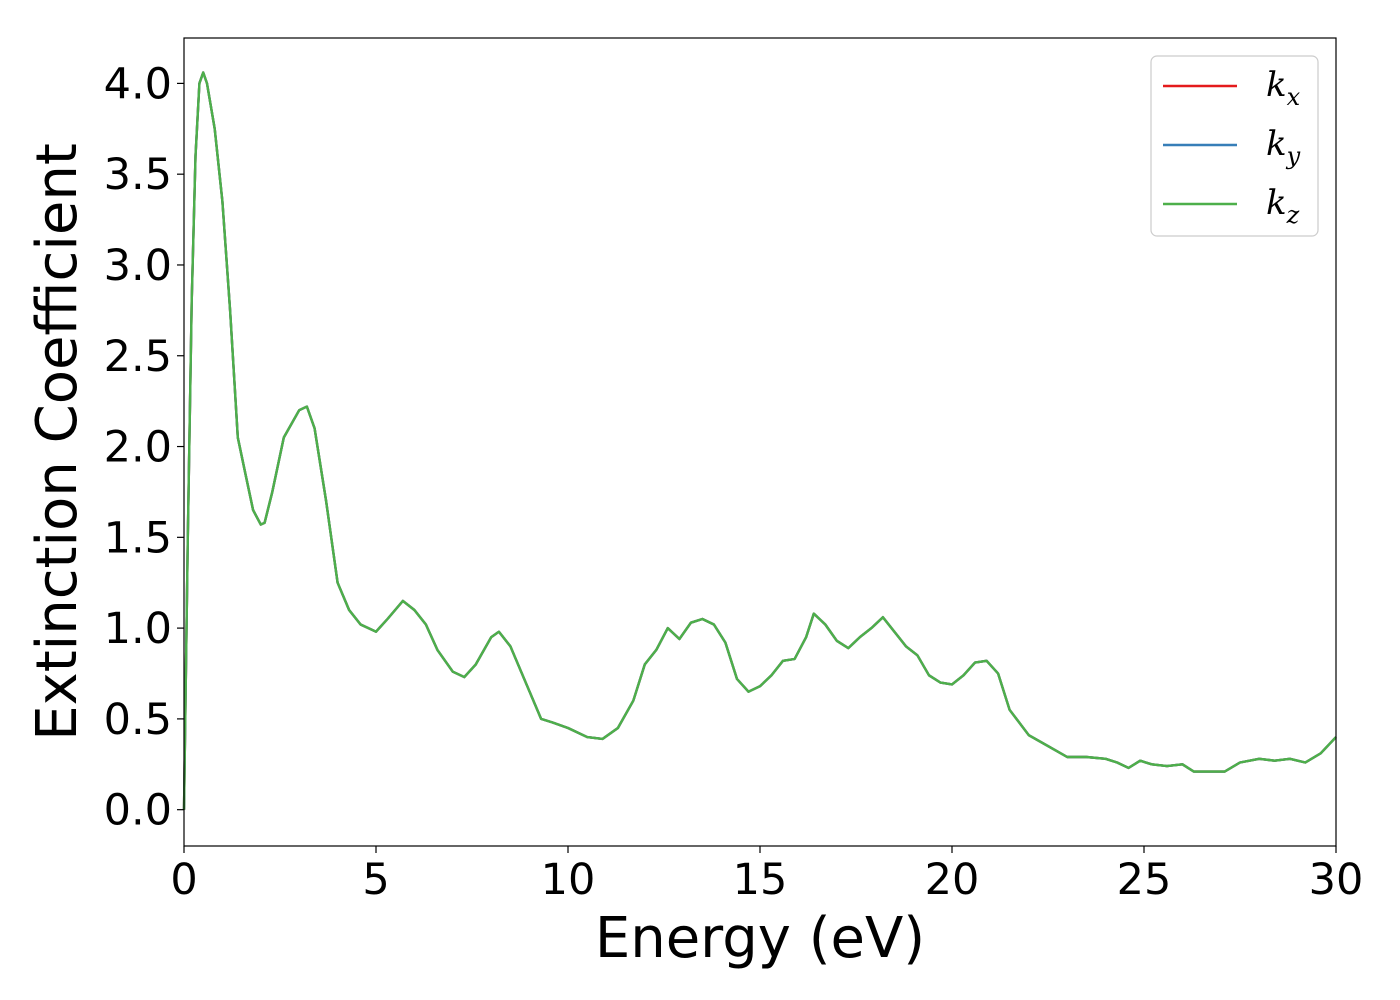 Image resolution: width=1400 pixels, height=1000 pixels. What do you see at coordinates (57, 442) in the screenshot?
I see `y-axis-title: Extinction Coefficient` at bounding box center [57, 442].